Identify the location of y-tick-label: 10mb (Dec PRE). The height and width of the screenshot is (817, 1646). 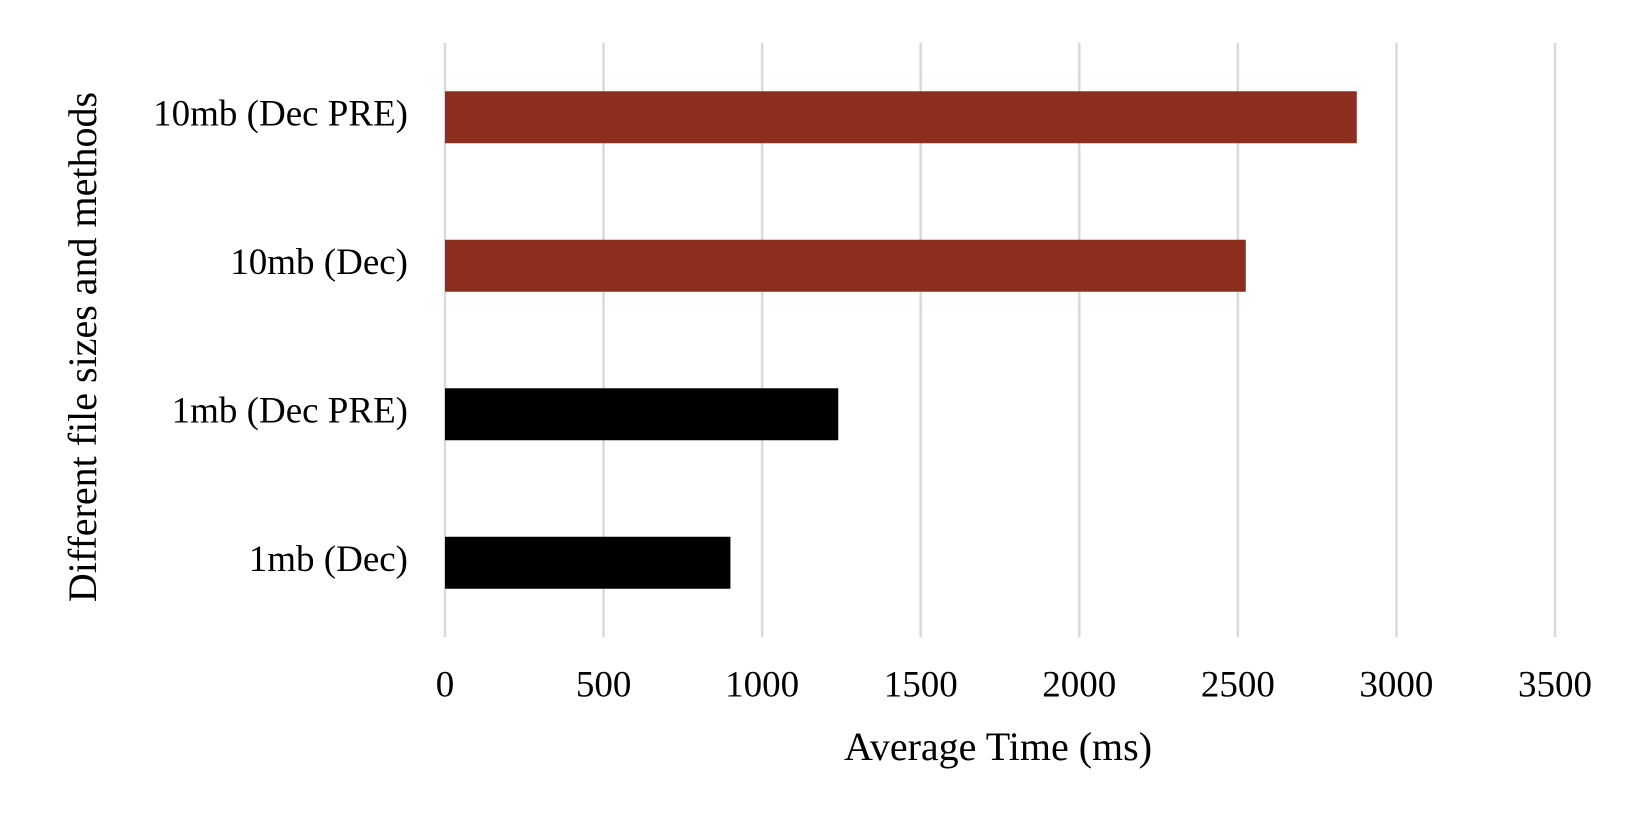
(280, 114).